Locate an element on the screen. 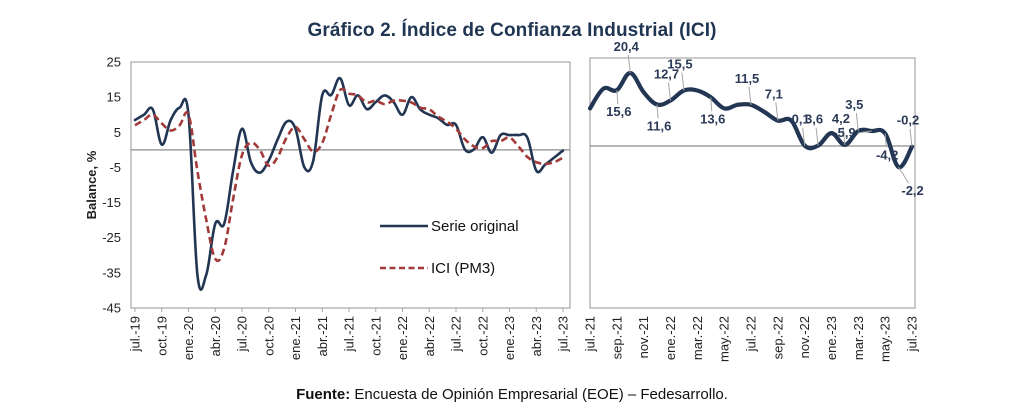 This screenshot has height=416, width=1024. x-tick-label: sep.-22 is located at coordinates (777, 337).